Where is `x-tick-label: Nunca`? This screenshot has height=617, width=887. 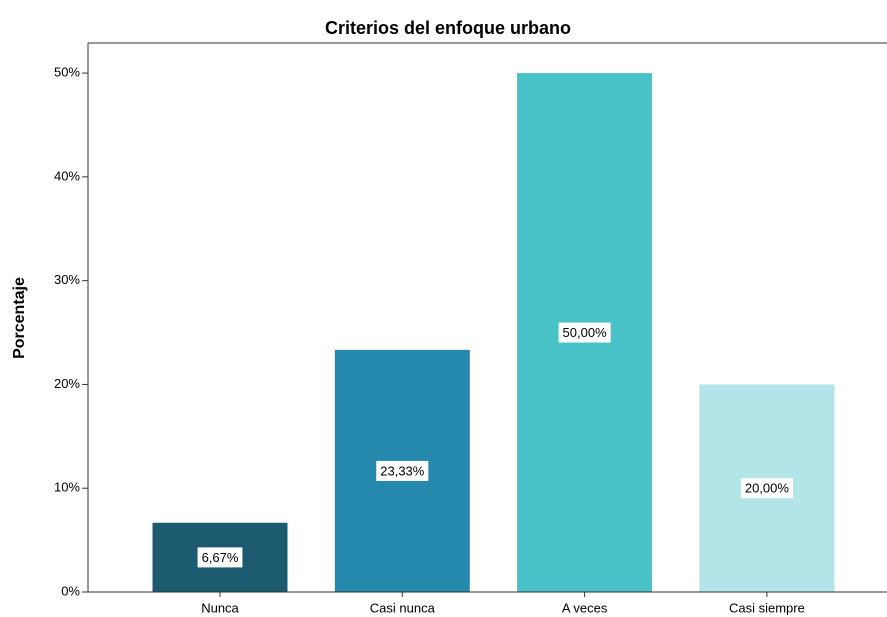
x-tick-label: Nunca is located at coordinates (220, 607).